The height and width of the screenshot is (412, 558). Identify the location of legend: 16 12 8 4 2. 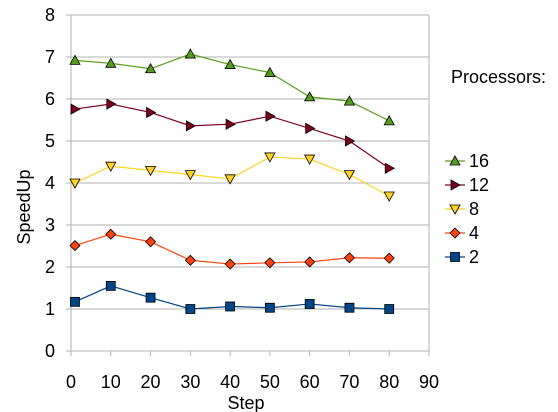
(467, 209).